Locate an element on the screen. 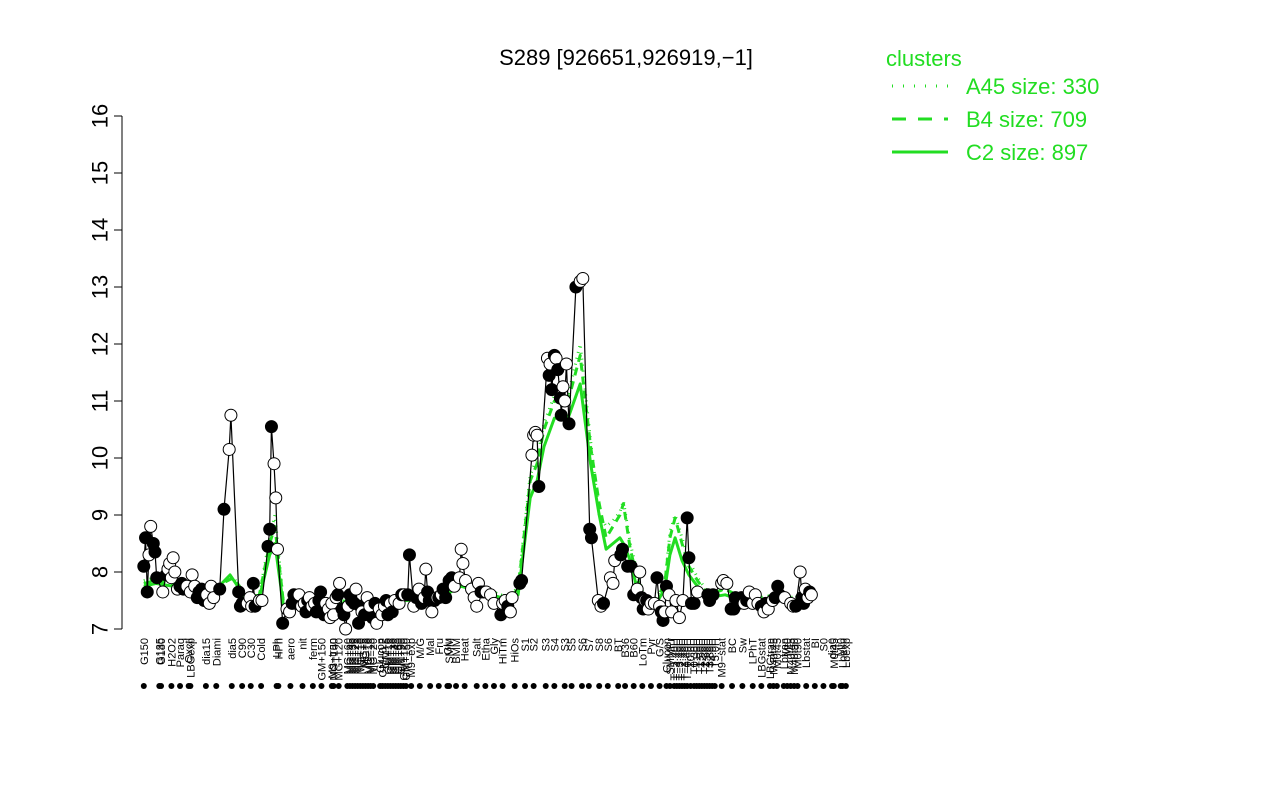  y-tick-label: 10 is located at coordinates (100, 458).